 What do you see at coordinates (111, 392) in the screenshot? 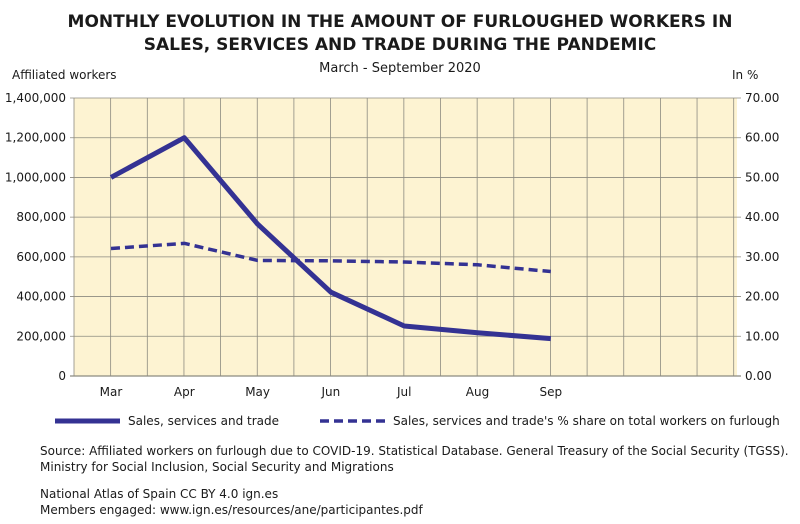
I see `x-tick-label: Mar` at bounding box center [111, 392].